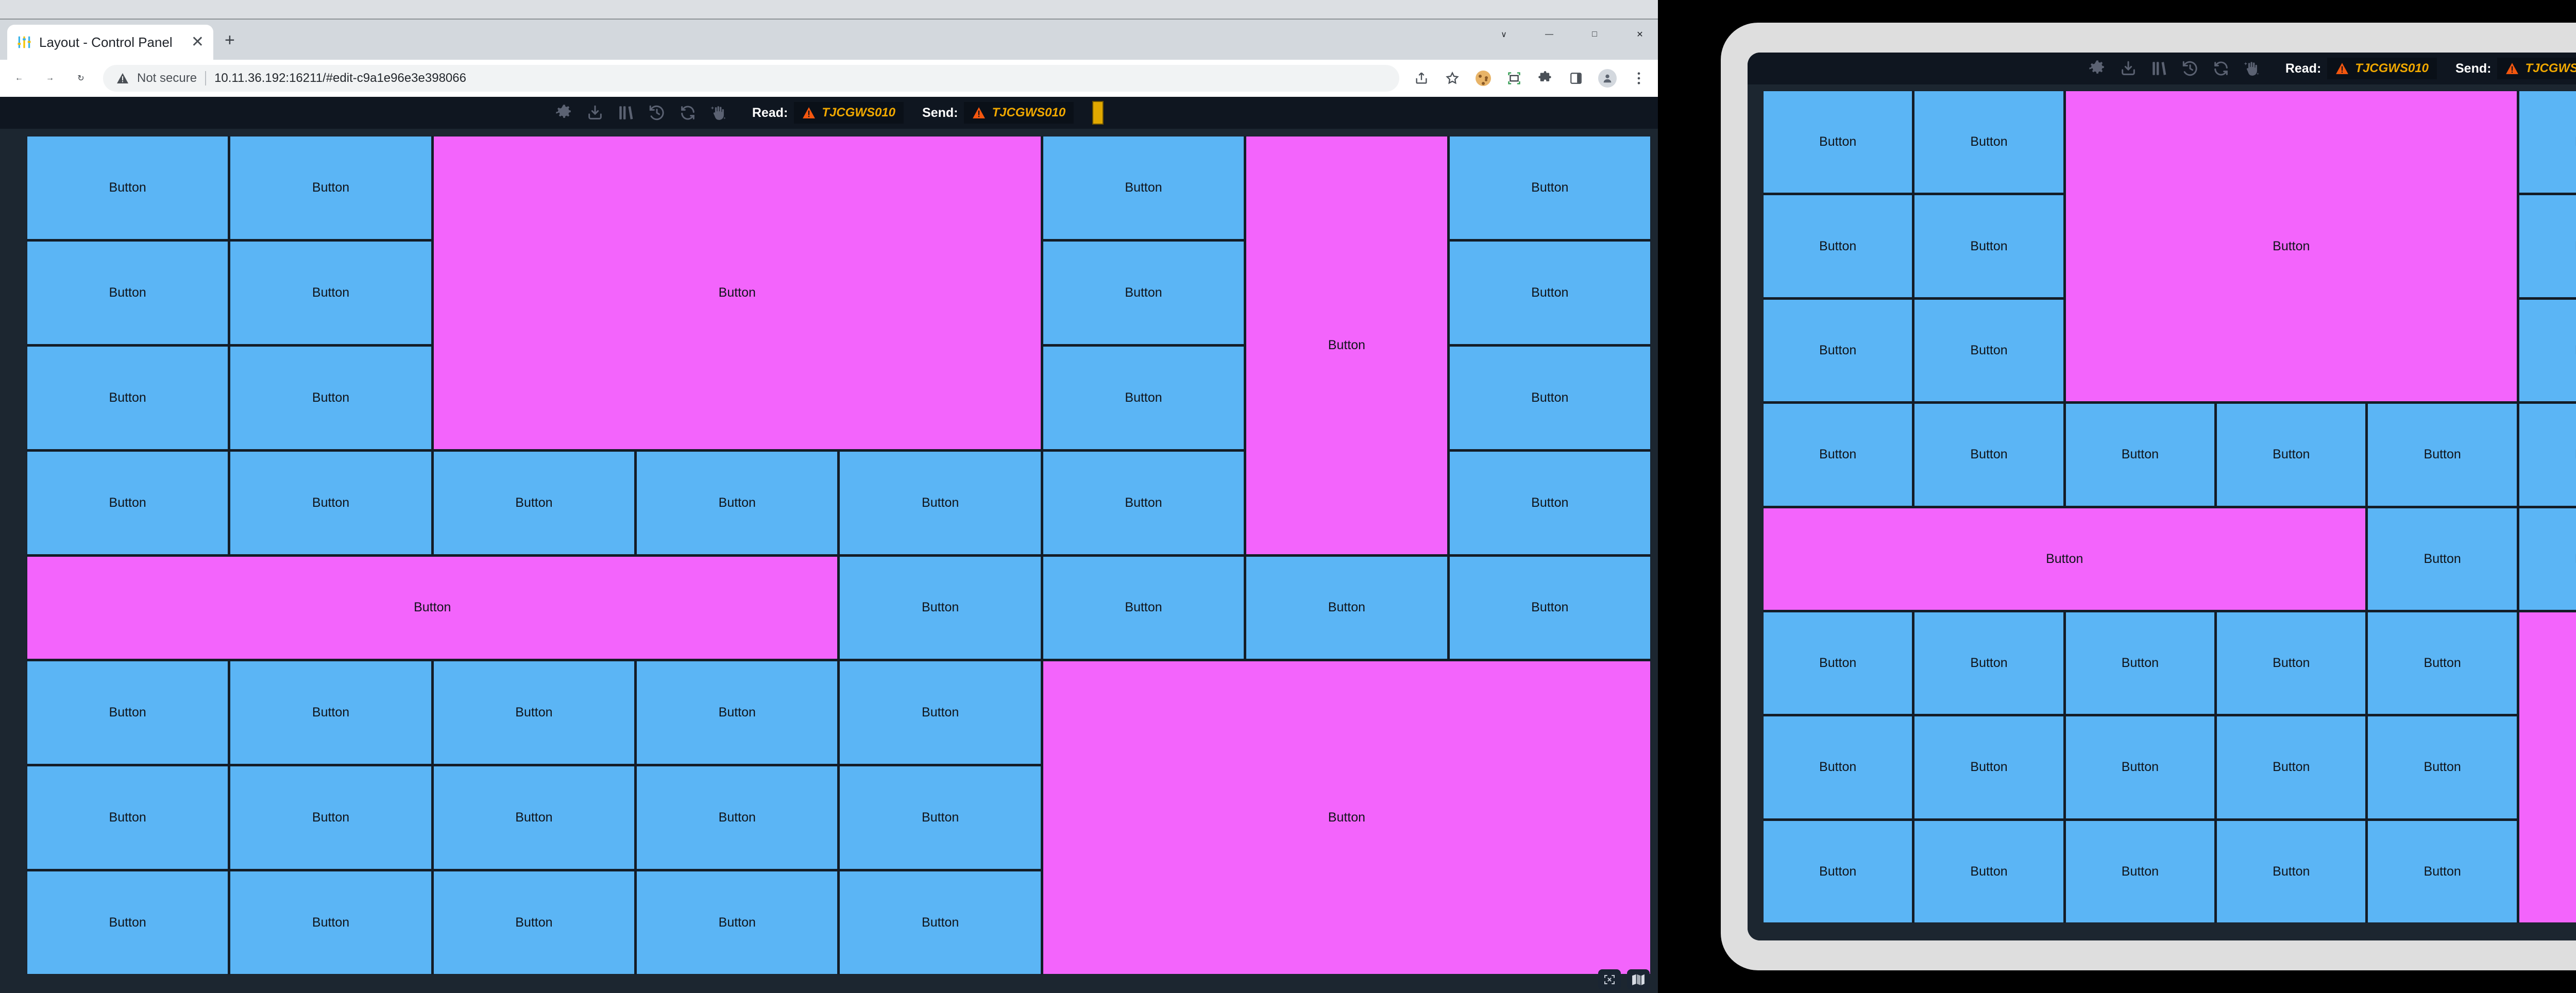 The image size is (2576, 993). What do you see at coordinates (1483, 78) in the screenshot?
I see `cookie-icon` at bounding box center [1483, 78].